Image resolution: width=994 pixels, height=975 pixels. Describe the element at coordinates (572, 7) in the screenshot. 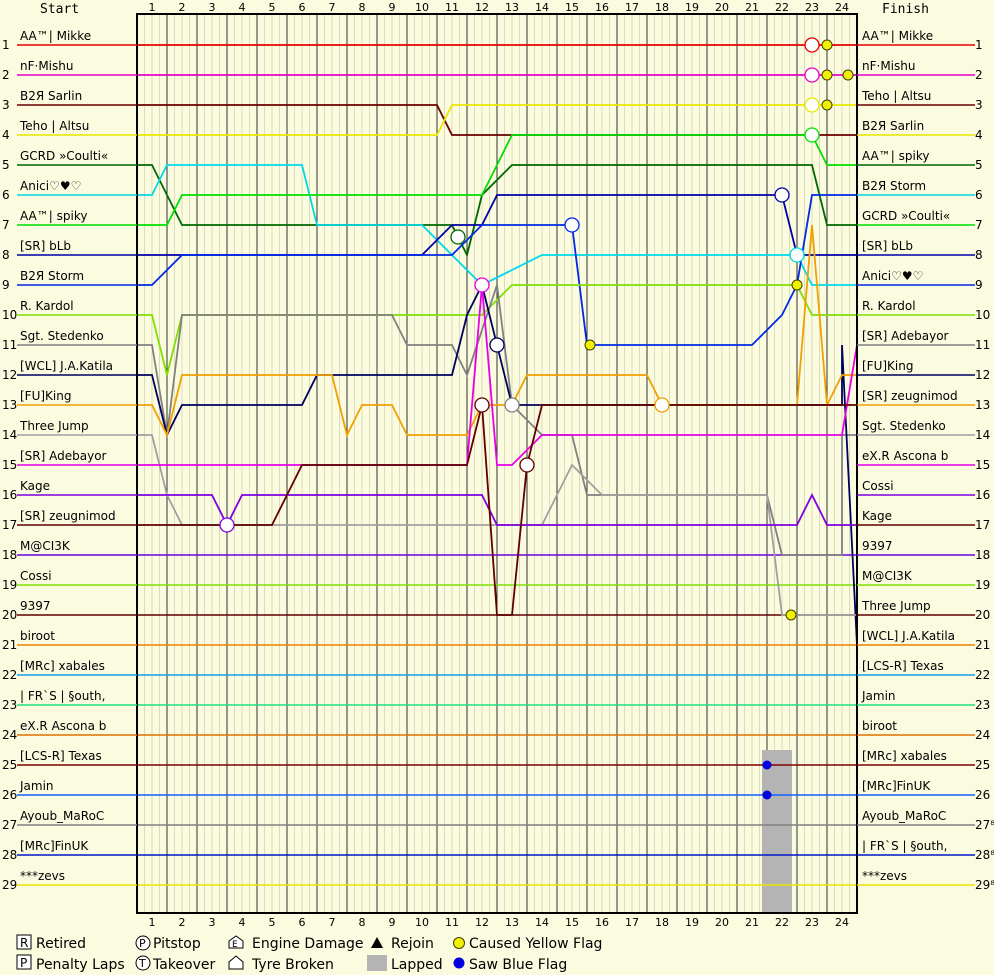

I see `x-tick-top: 15` at that location.